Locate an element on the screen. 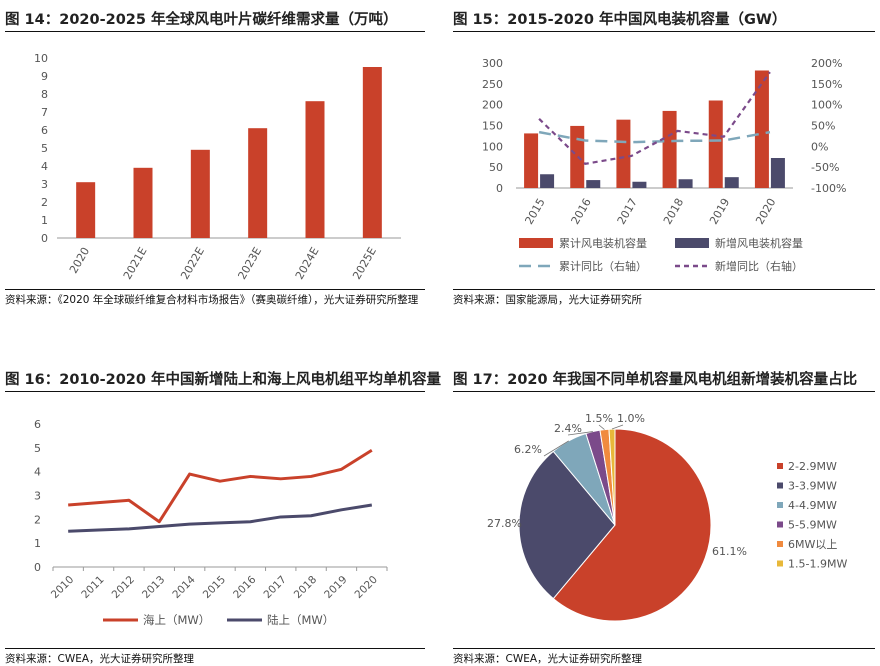  y-left-tick-label: 50 is located at coordinates (496, 167).